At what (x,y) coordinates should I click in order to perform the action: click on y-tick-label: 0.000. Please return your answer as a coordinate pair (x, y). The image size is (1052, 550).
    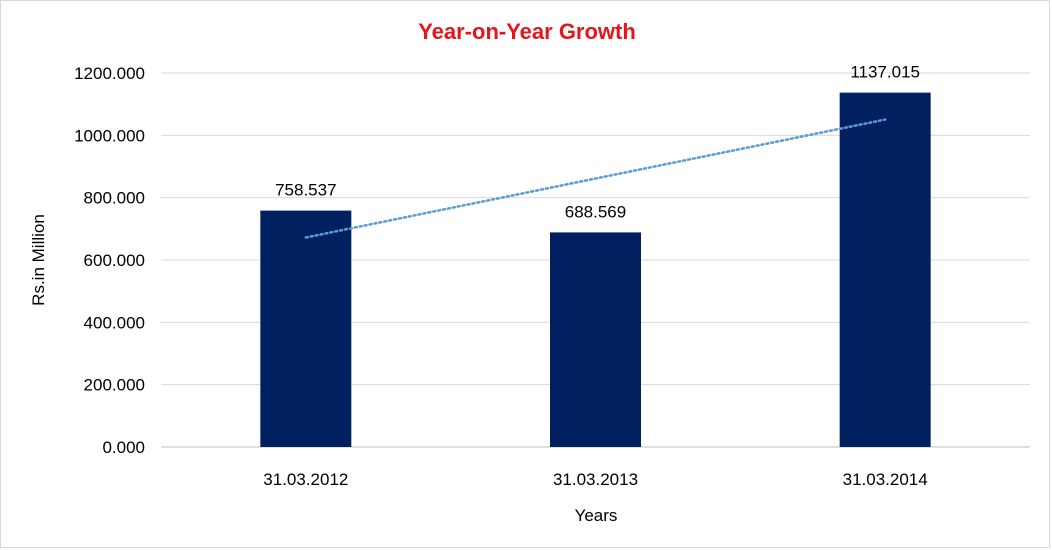
    Looking at the image, I should click on (123, 447).